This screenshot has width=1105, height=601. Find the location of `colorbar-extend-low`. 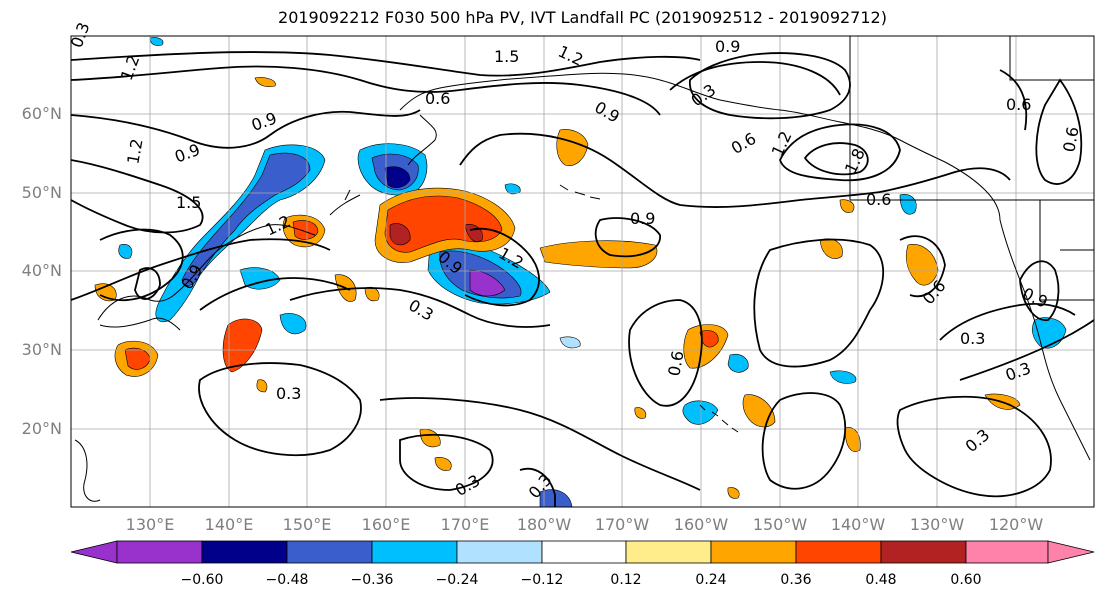

colorbar-extend-low is located at coordinates (94, 552).